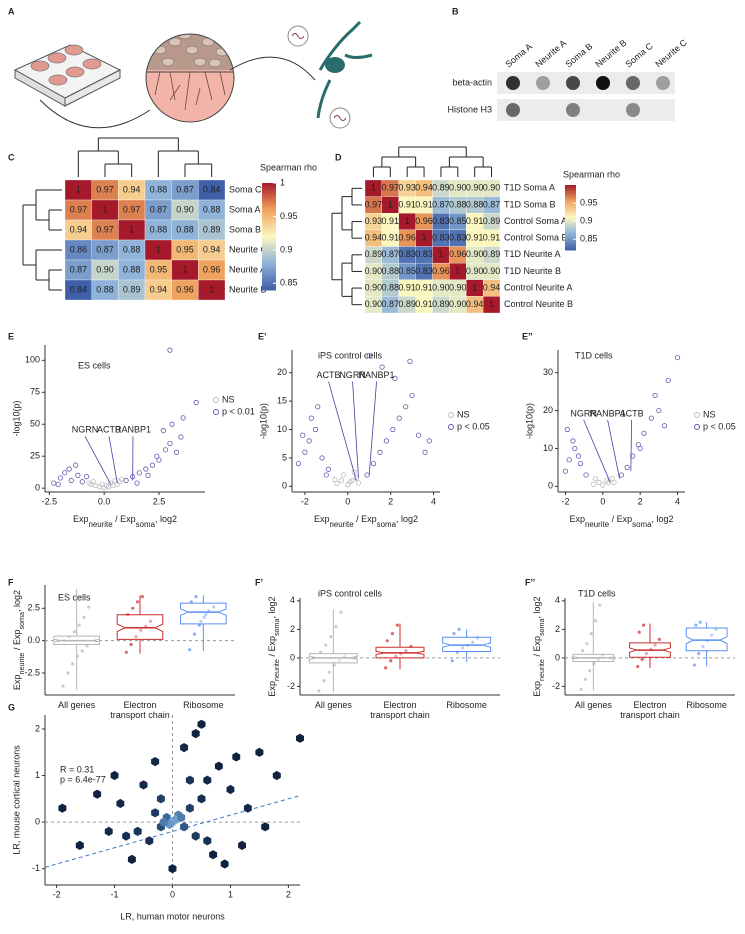  I want to click on axis-label-part: Exp, so click(272, 689).